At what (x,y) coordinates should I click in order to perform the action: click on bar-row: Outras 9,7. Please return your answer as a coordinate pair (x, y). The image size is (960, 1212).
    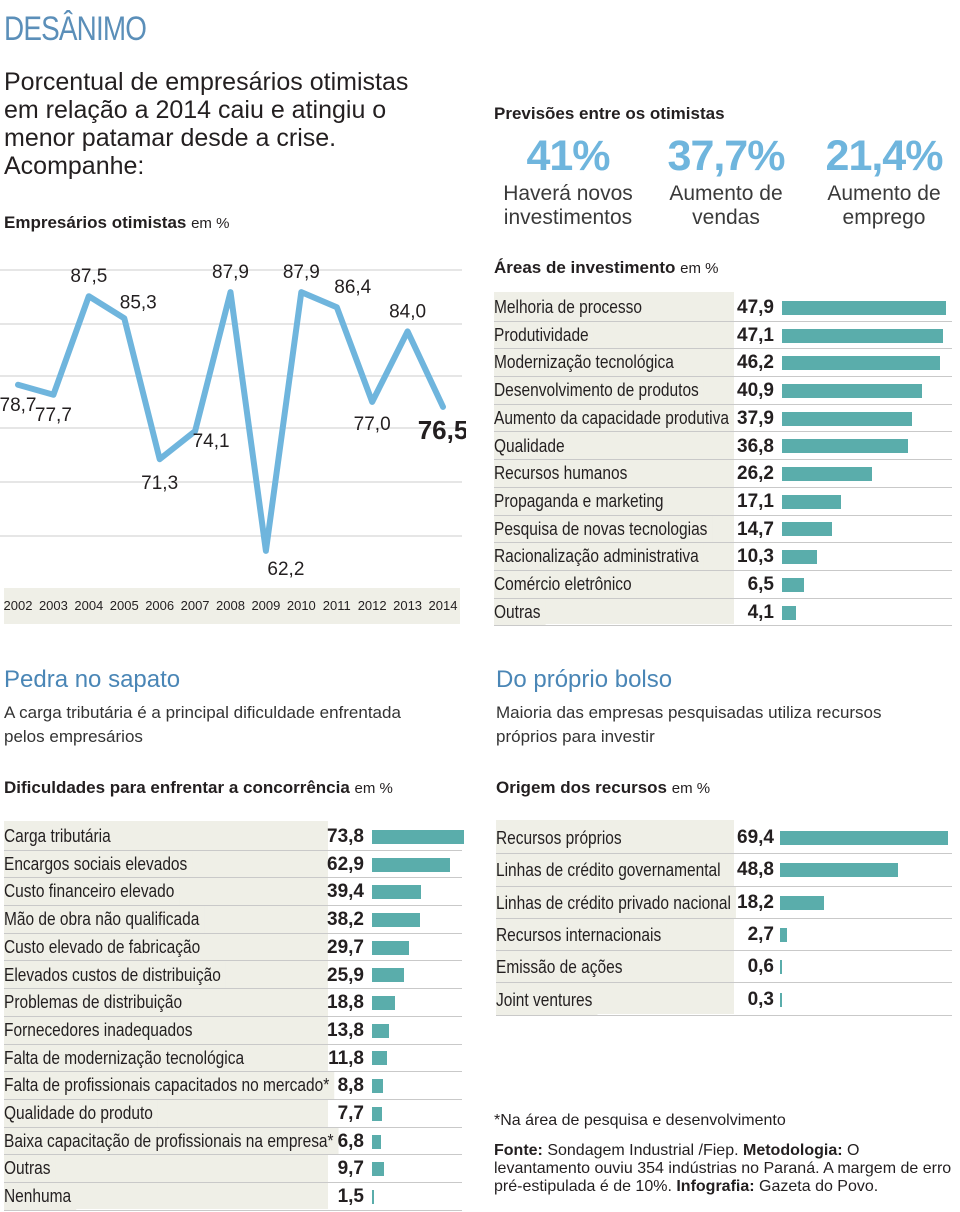
    Looking at the image, I should click on (233, 1169).